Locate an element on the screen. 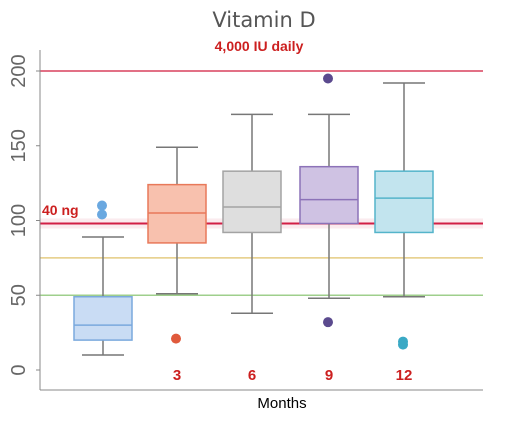 The width and height of the screenshot is (525, 422). x-tick-label: 3 is located at coordinates (177, 375).